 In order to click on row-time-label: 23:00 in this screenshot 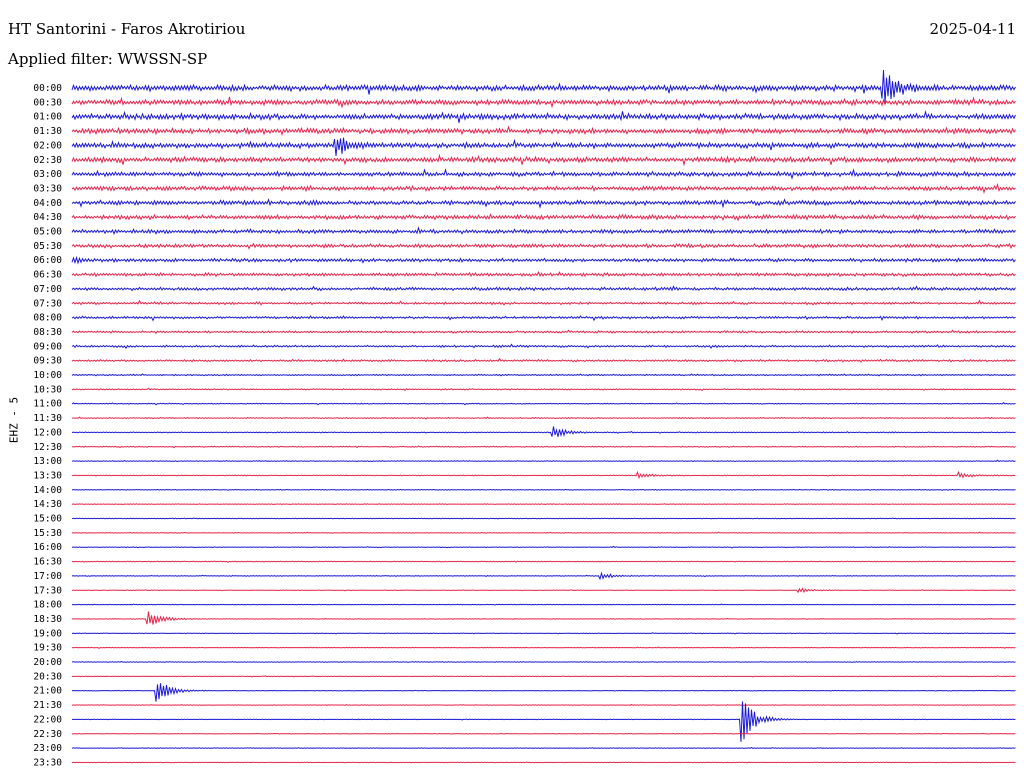, I will do `click(47, 748)`.